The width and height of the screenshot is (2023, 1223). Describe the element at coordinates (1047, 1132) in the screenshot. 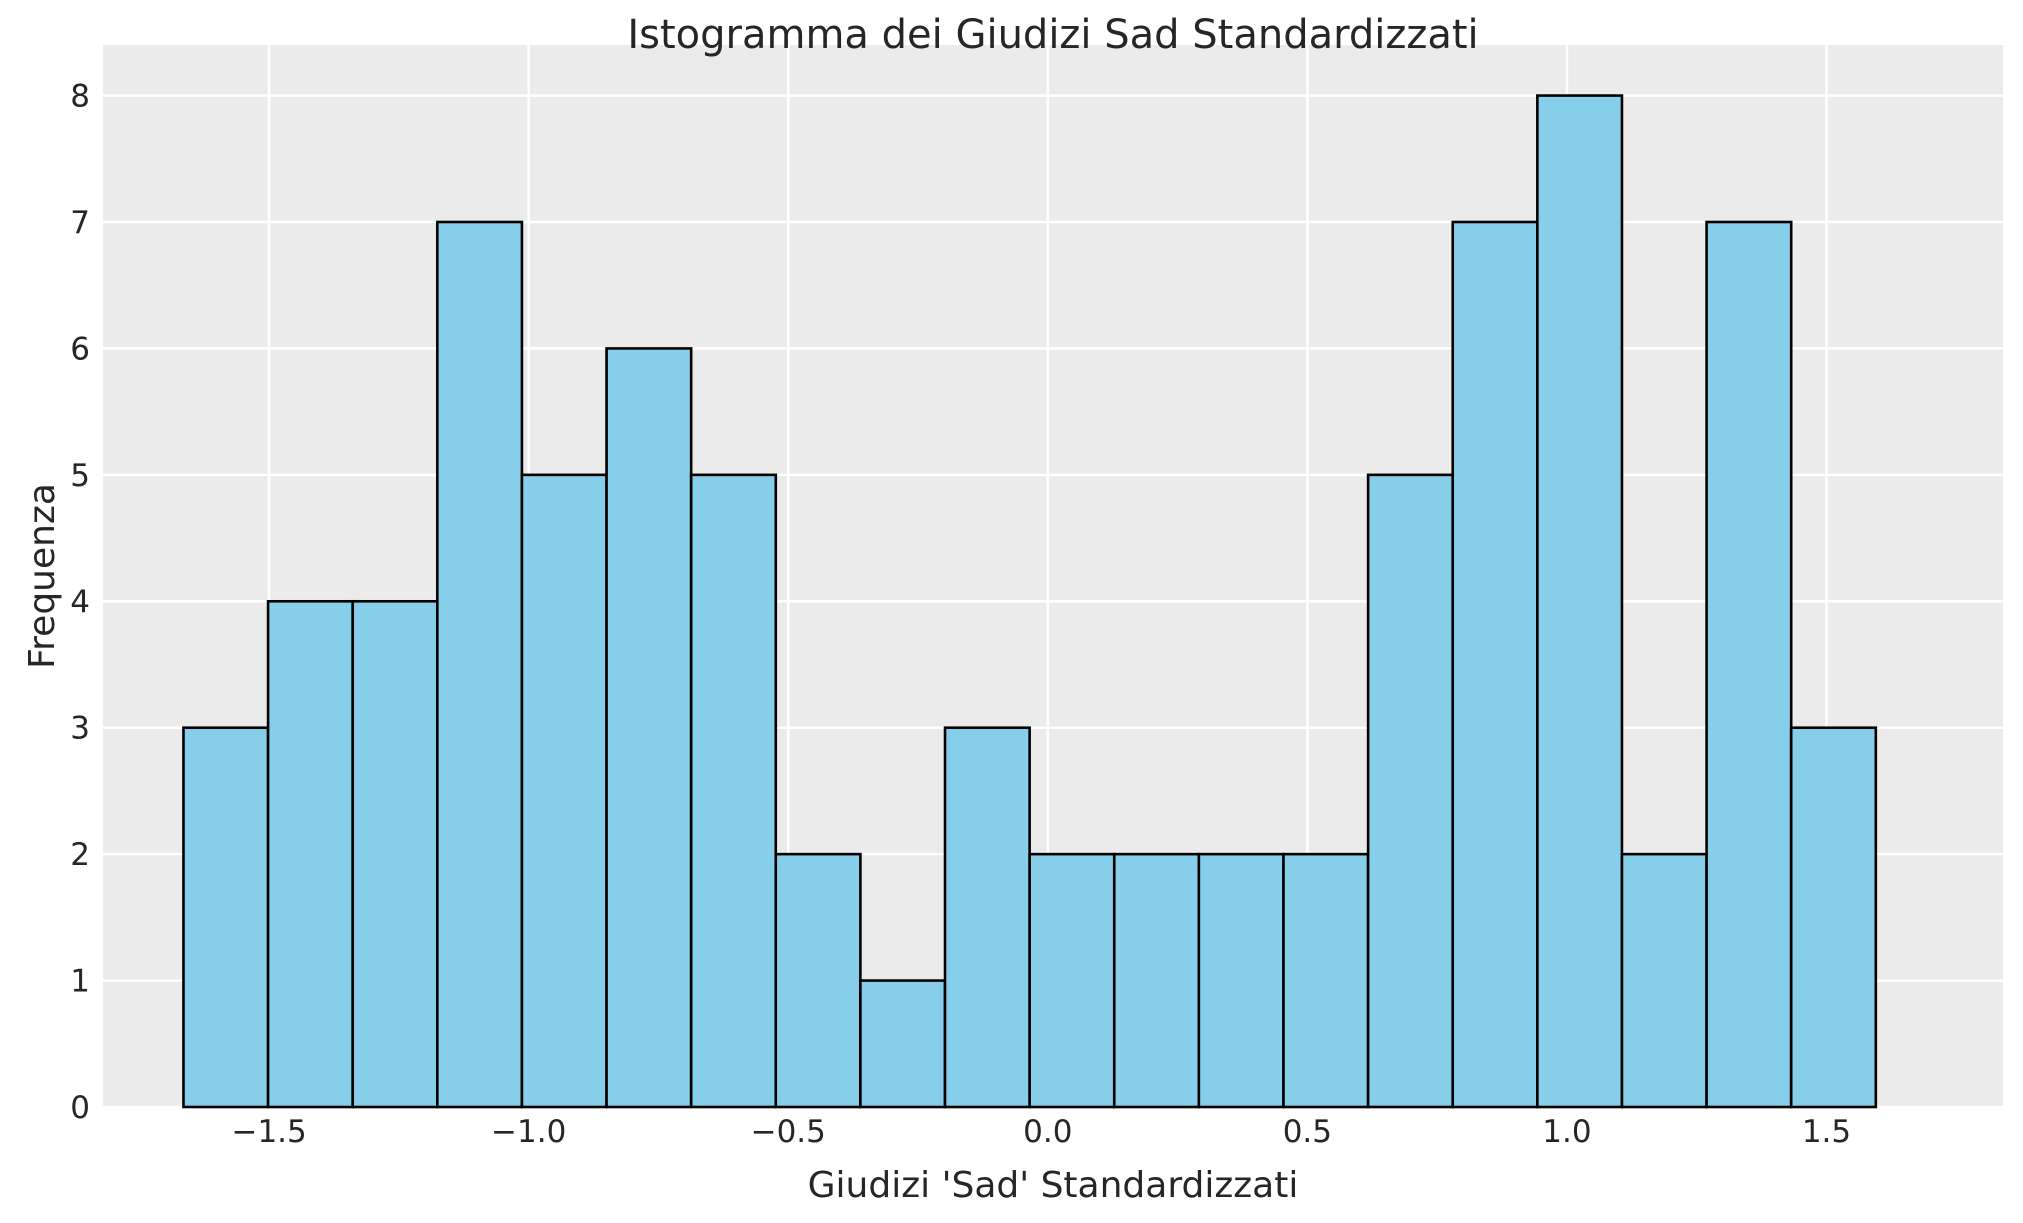

I see `x-tick-label: 0.0` at that location.